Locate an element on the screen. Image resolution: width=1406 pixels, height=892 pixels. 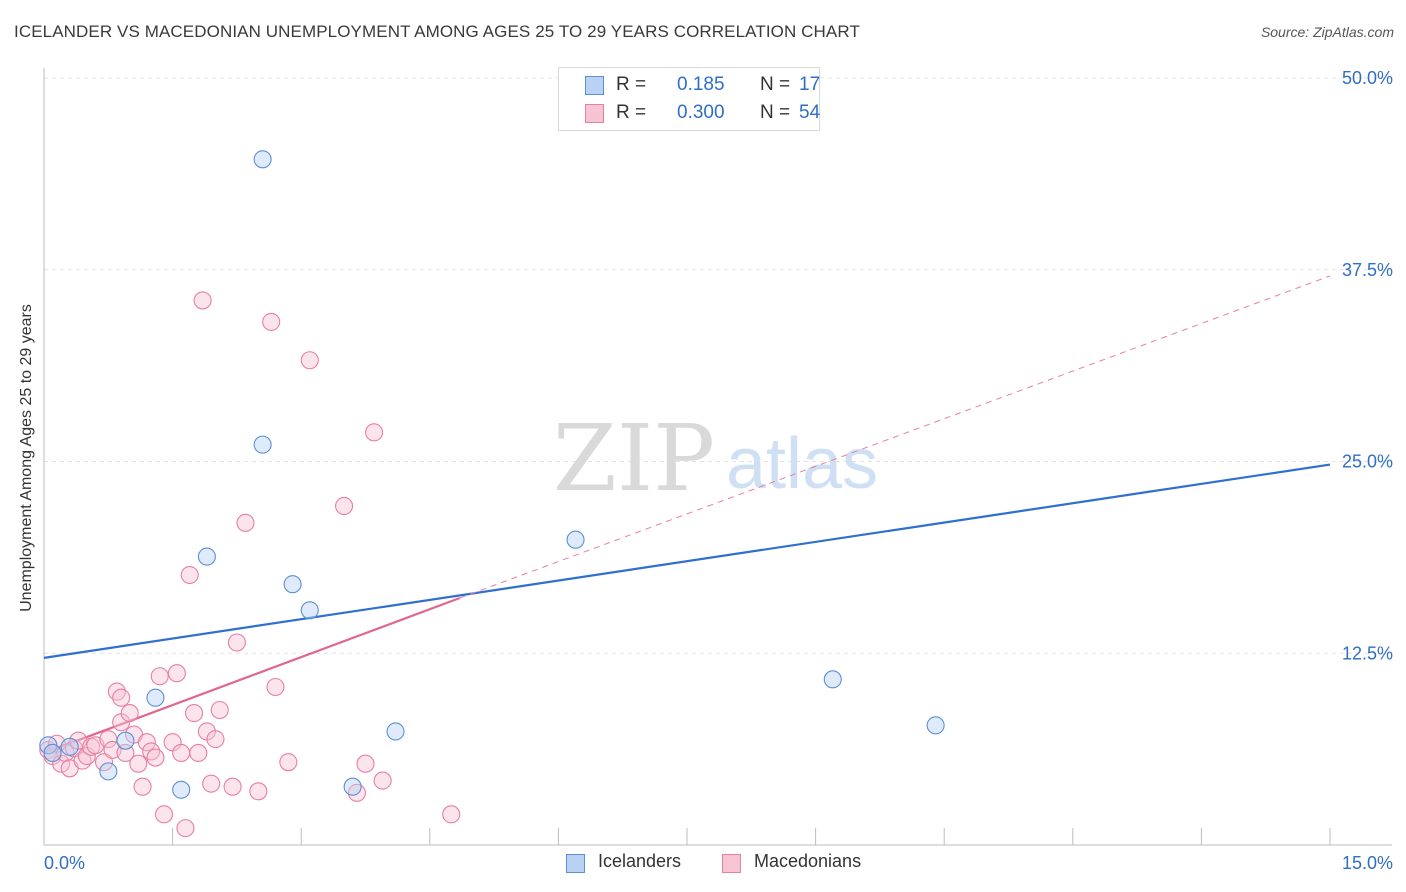
r-value: 0.300 is located at coordinates (701, 112).